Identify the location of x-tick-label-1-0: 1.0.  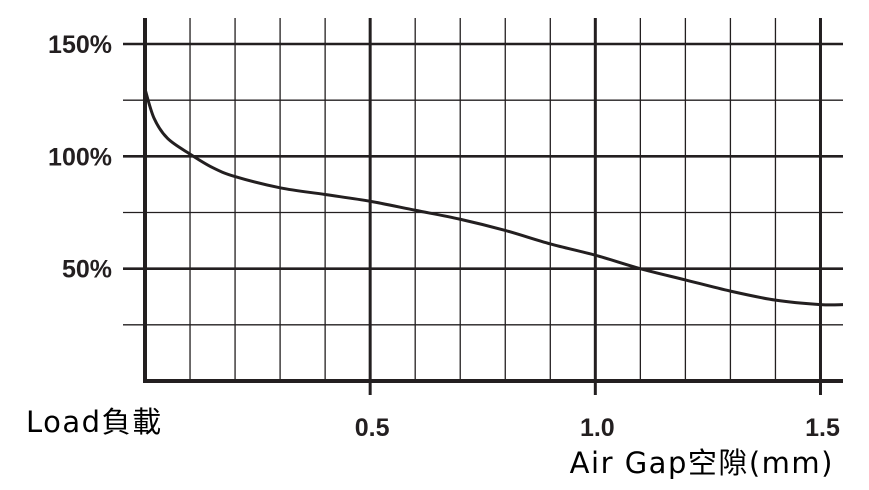
(597, 428).